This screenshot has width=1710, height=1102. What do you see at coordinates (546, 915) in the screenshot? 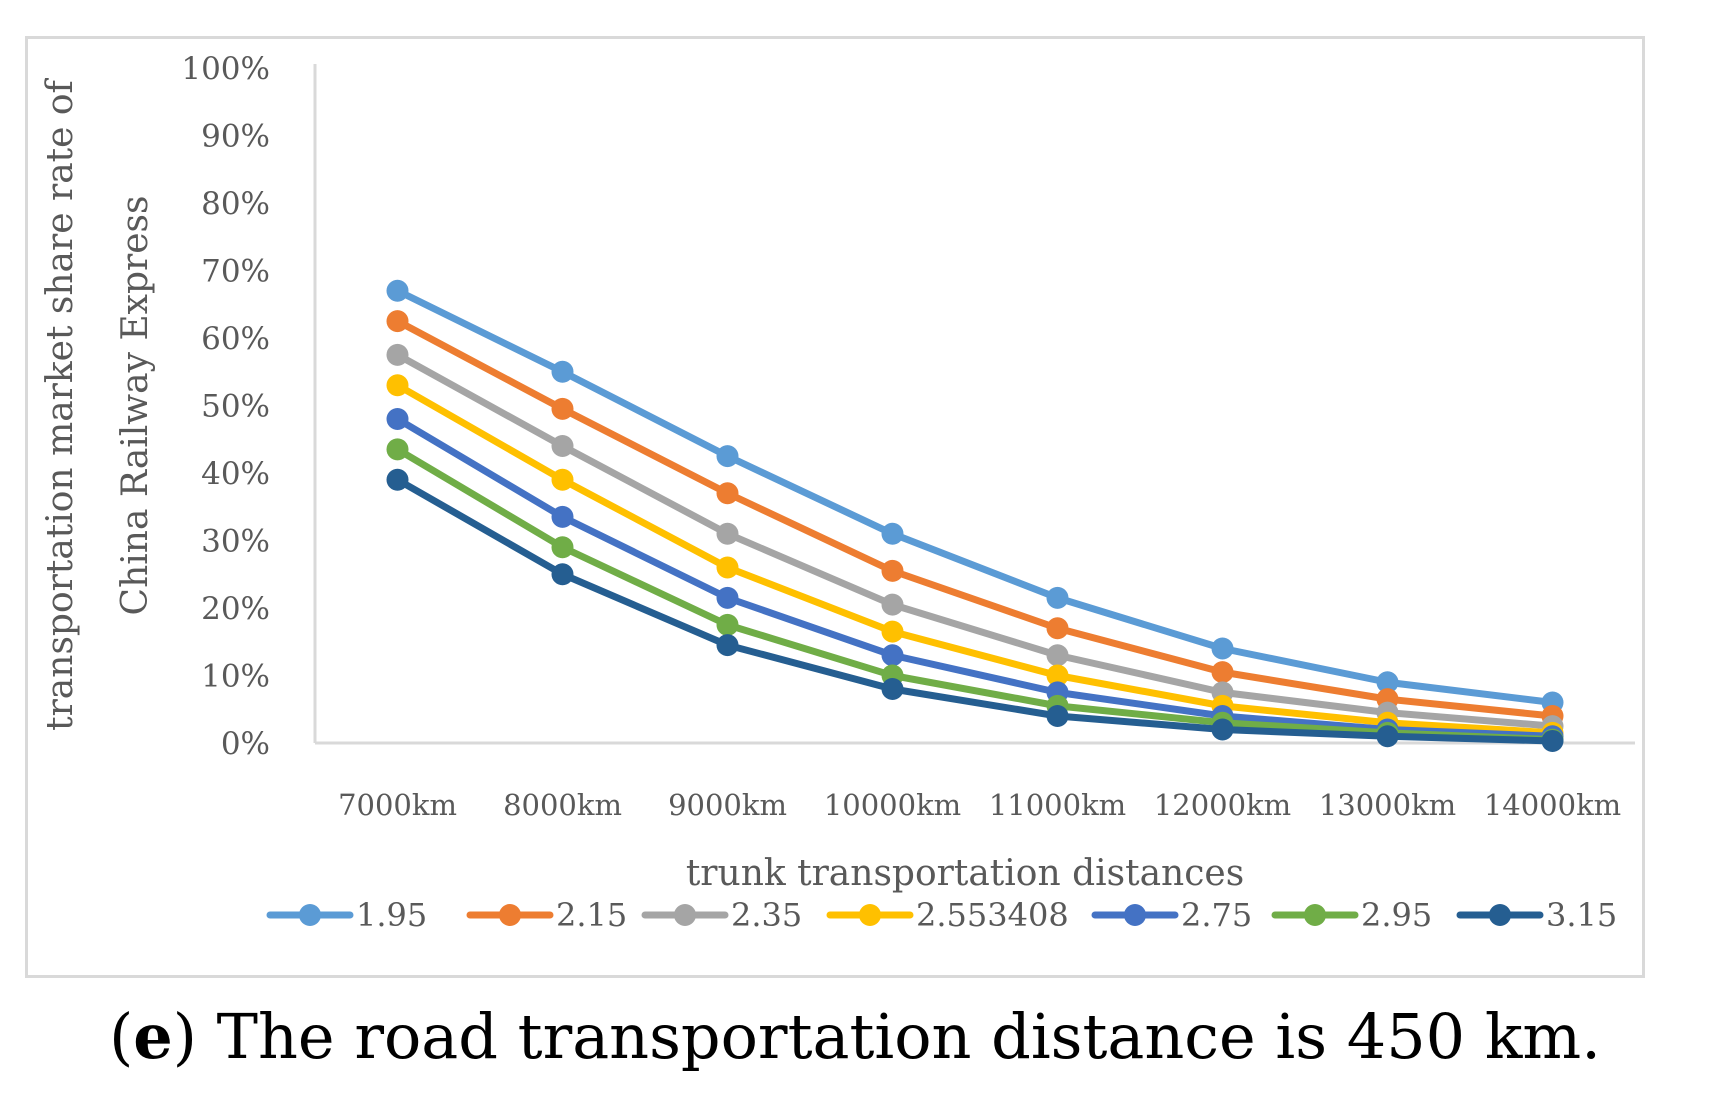
I see `legend-item-2.15: 2.15` at bounding box center [546, 915].